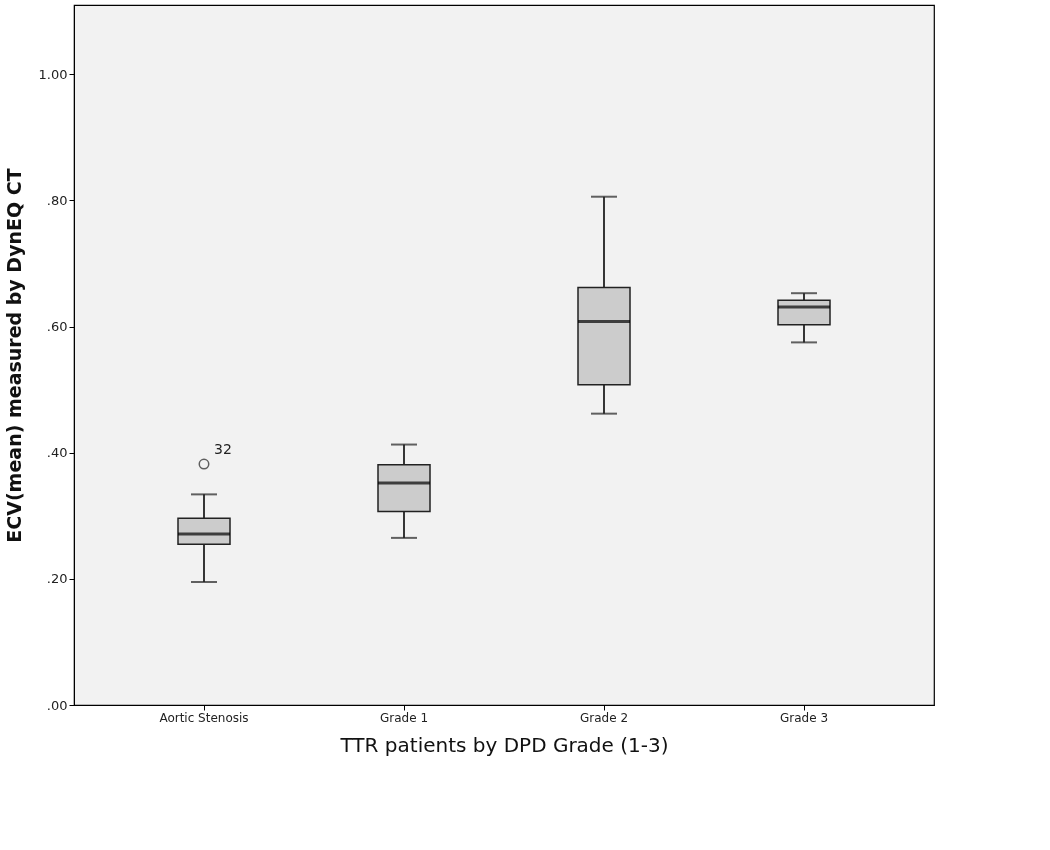  Describe the element at coordinates (57, 327) in the screenshot. I see `y-tick-label: .60` at that location.